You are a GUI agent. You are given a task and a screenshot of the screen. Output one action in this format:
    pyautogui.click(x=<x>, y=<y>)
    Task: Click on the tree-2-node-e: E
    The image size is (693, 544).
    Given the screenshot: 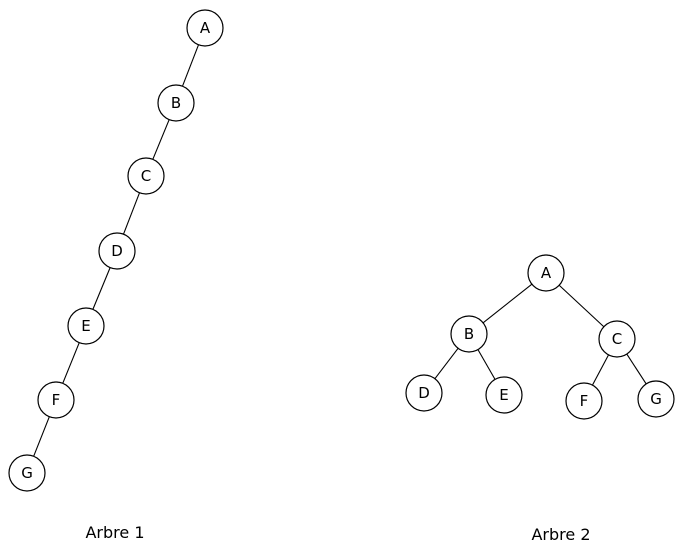 What is the action you would take?
    pyautogui.click(x=504, y=395)
    